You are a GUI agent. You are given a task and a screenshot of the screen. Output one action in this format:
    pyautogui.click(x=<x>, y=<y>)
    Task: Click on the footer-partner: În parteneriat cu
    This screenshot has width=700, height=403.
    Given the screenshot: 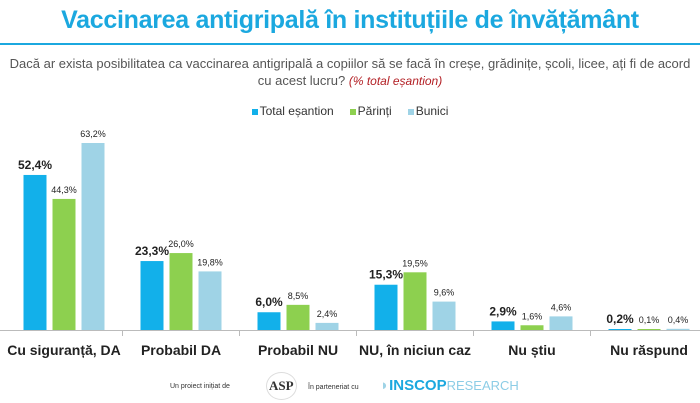 What is the action you would take?
    pyautogui.click(x=333, y=387)
    